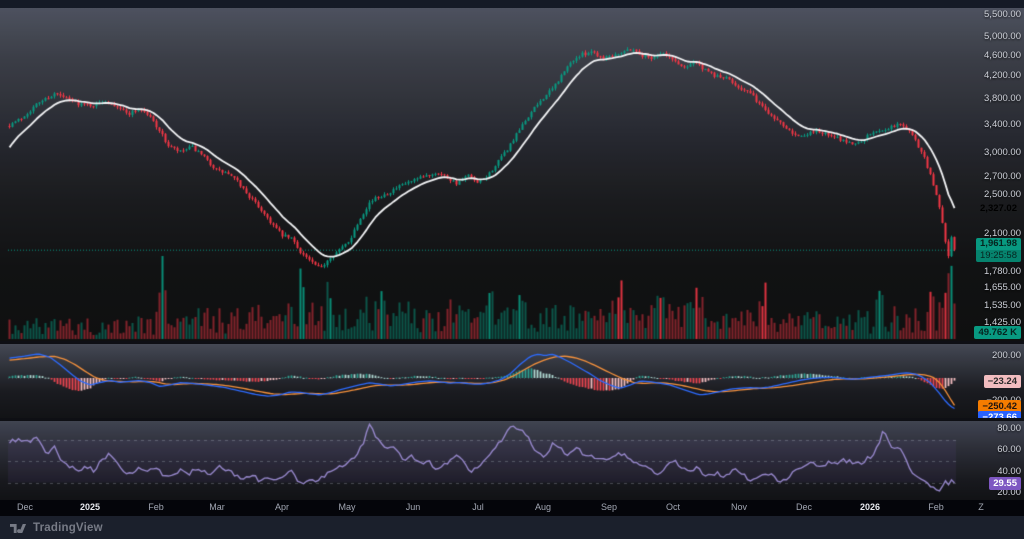 The image size is (1024, 539). What do you see at coordinates (18, 528) in the screenshot?
I see `tradingview-logo-icon` at bounding box center [18, 528].